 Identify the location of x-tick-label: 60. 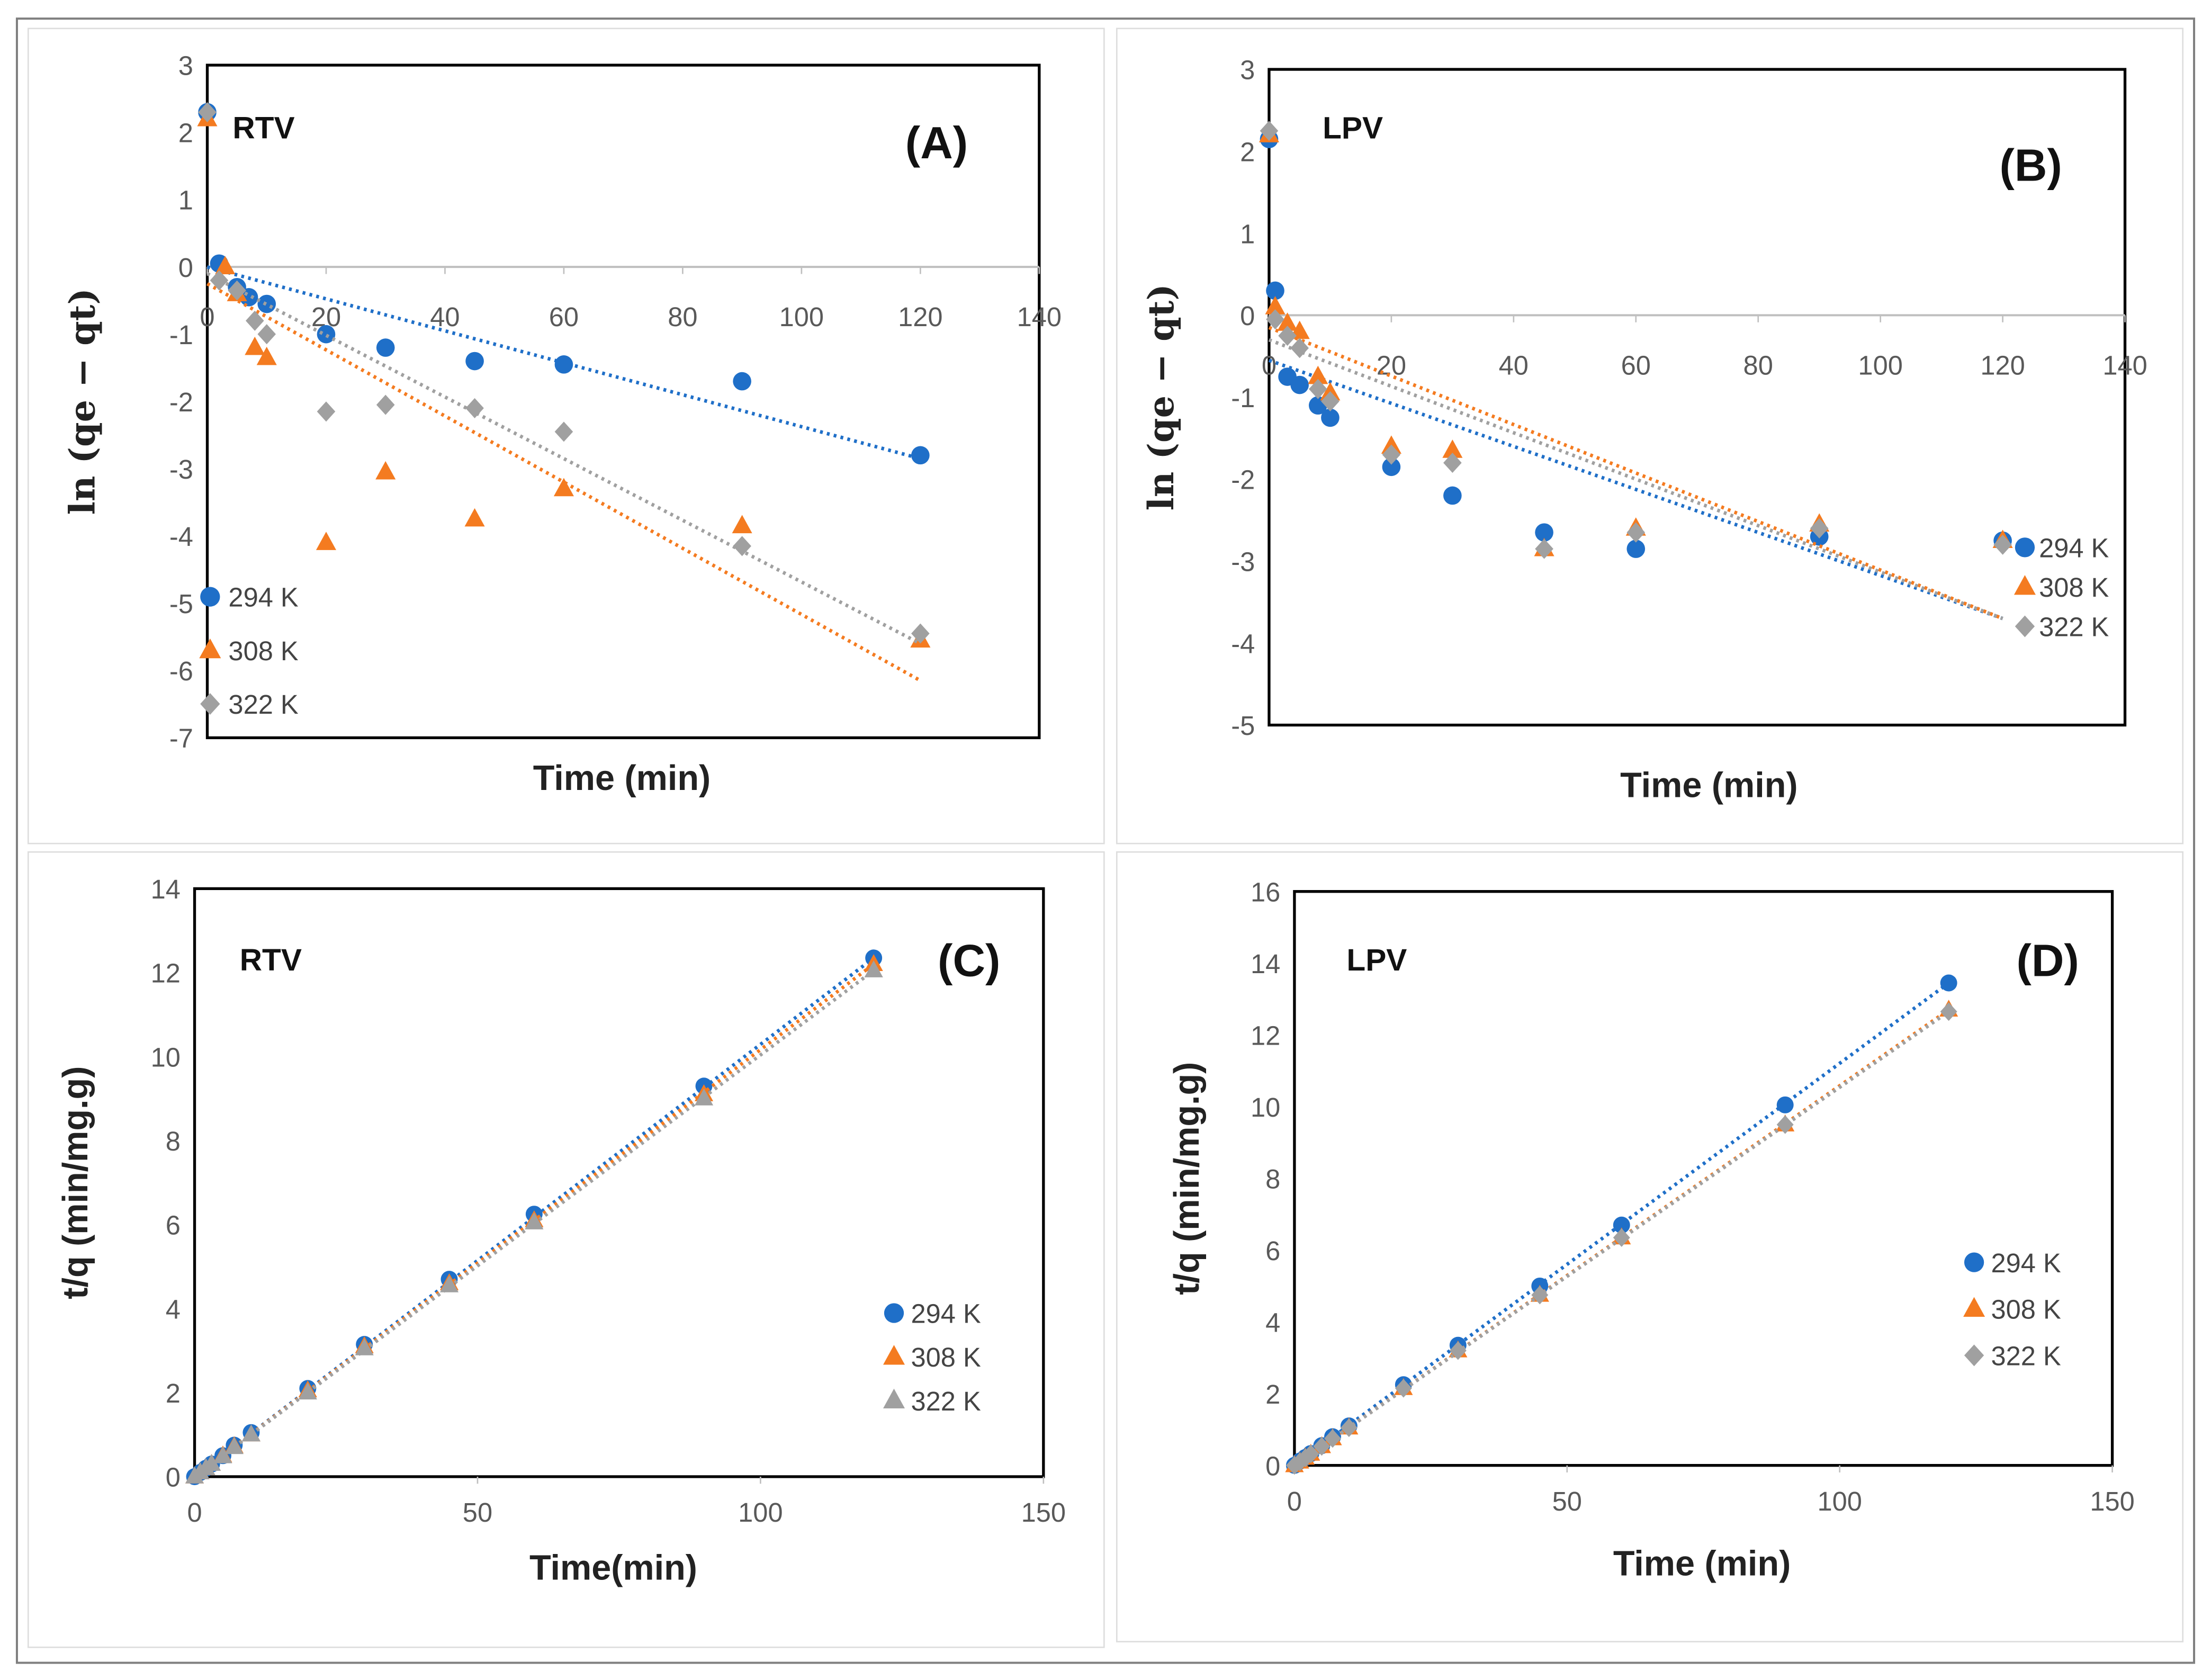
(564, 317).